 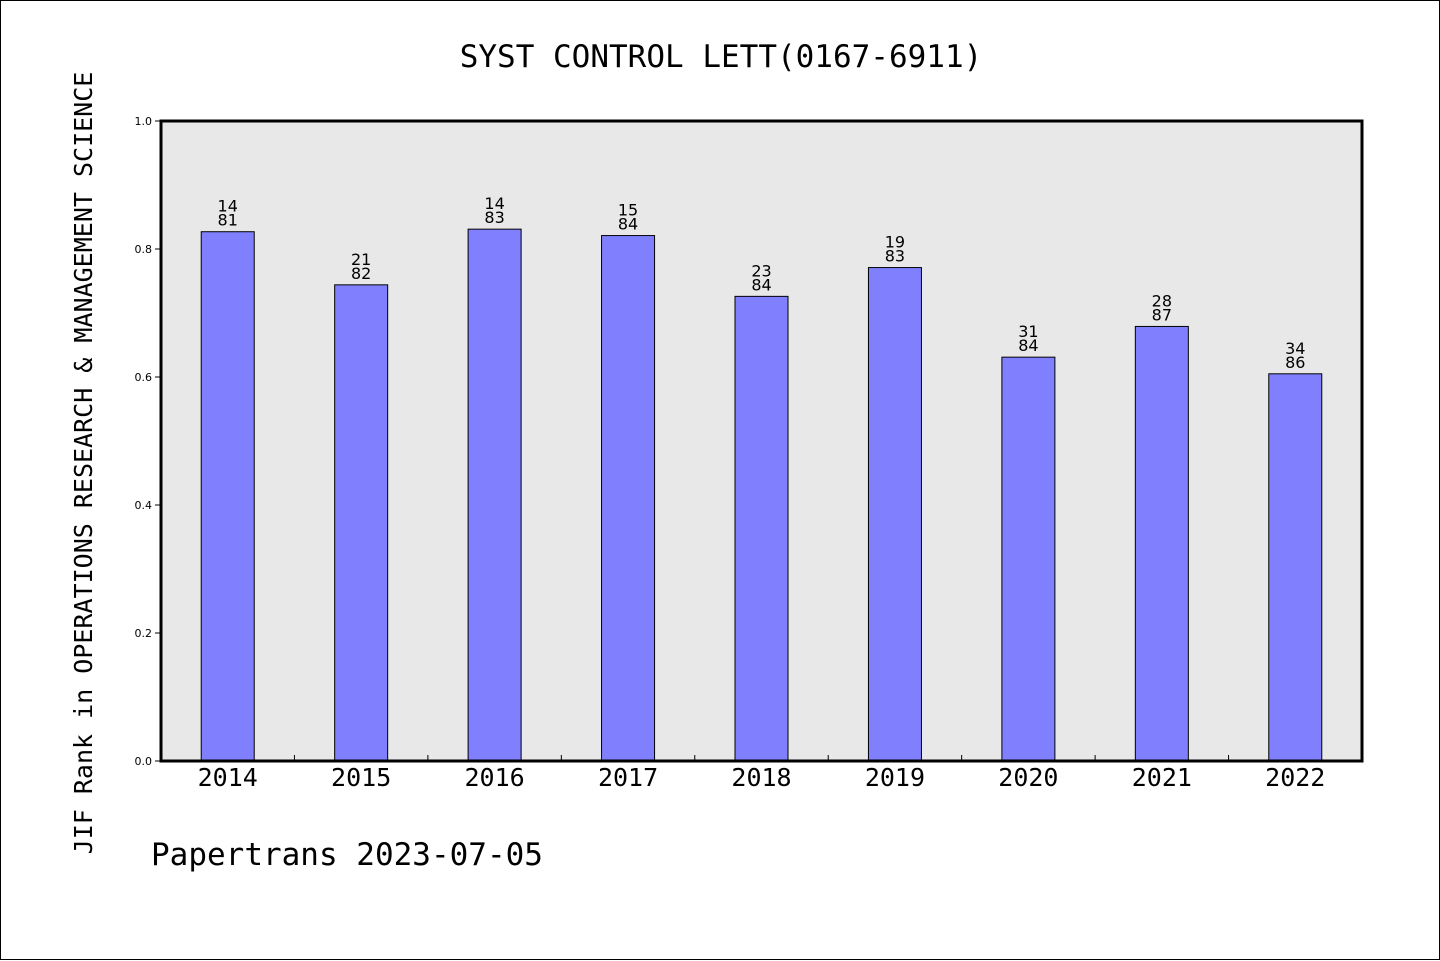 What do you see at coordinates (227, 496) in the screenshot?
I see `bar-2014` at bounding box center [227, 496].